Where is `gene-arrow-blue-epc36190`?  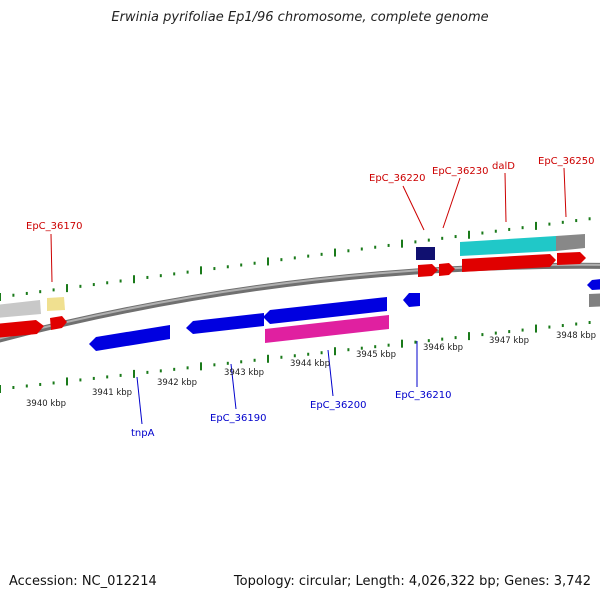
gene-arrow-blue-epc36190 is located at coordinates (225, 323).